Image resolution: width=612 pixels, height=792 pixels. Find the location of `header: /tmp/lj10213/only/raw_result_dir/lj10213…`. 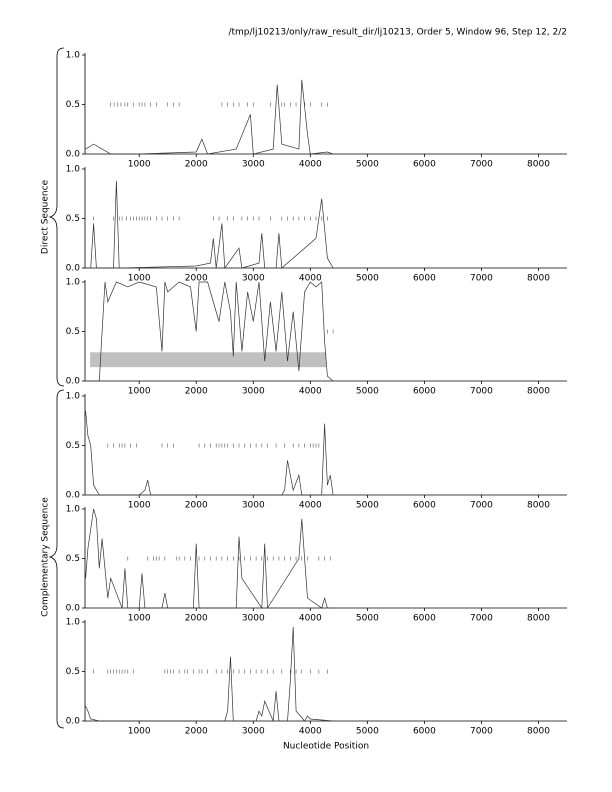

header: /tmp/lj10213/only/raw_result_dir/lj10213… is located at coordinates (397, 33).